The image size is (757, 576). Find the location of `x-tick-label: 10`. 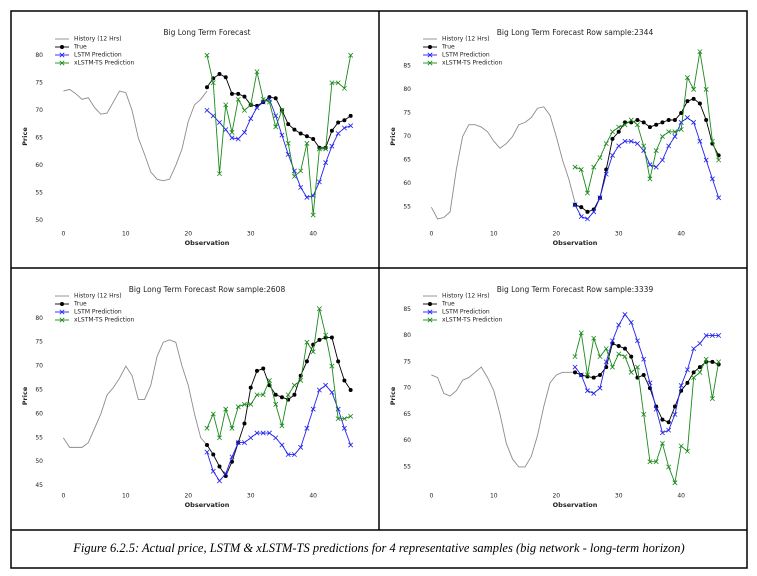

x-tick-label: 10 is located at coordinates (126, 234).